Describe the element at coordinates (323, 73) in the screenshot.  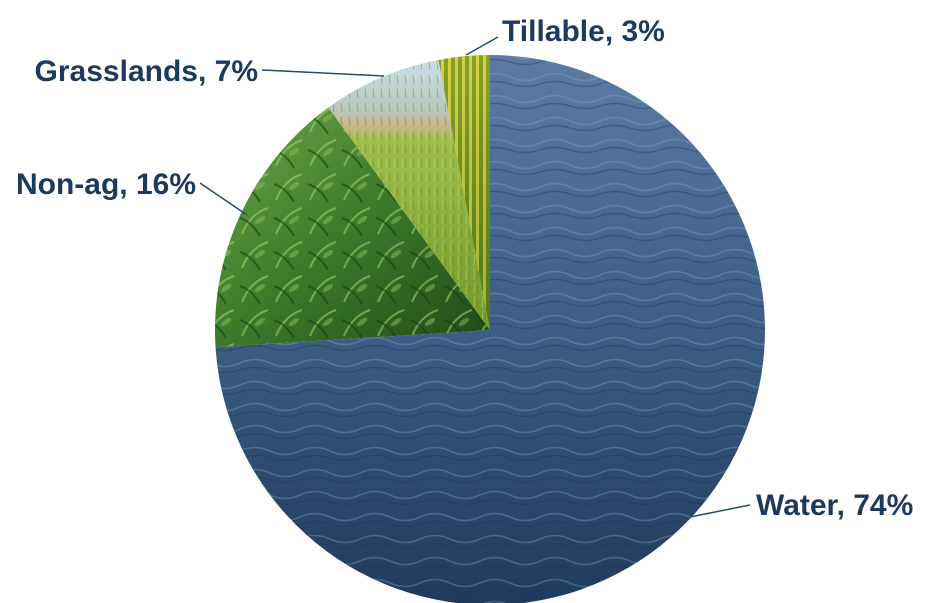
I see `leader-line-grasslands` at that location.